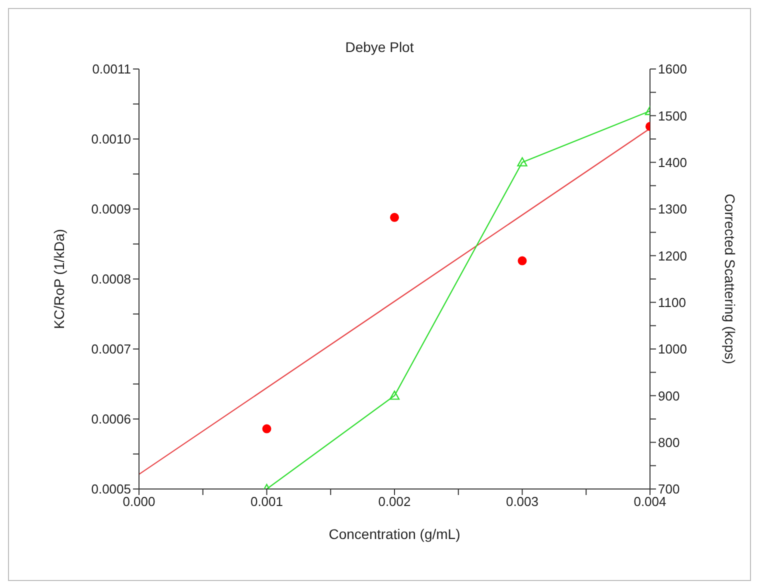 This screenshot has width=757, height=587. I want to click on x-tick-label: 0.000, so click(139, 502).